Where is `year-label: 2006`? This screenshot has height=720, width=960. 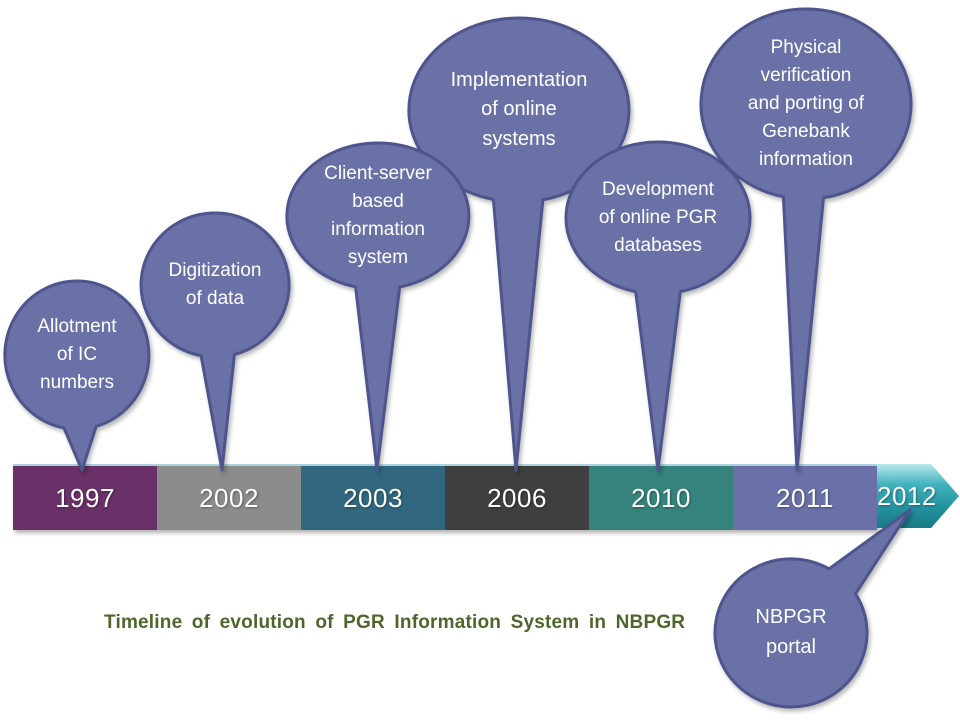 year-label: 2006 is located at coordinates (517, 497).